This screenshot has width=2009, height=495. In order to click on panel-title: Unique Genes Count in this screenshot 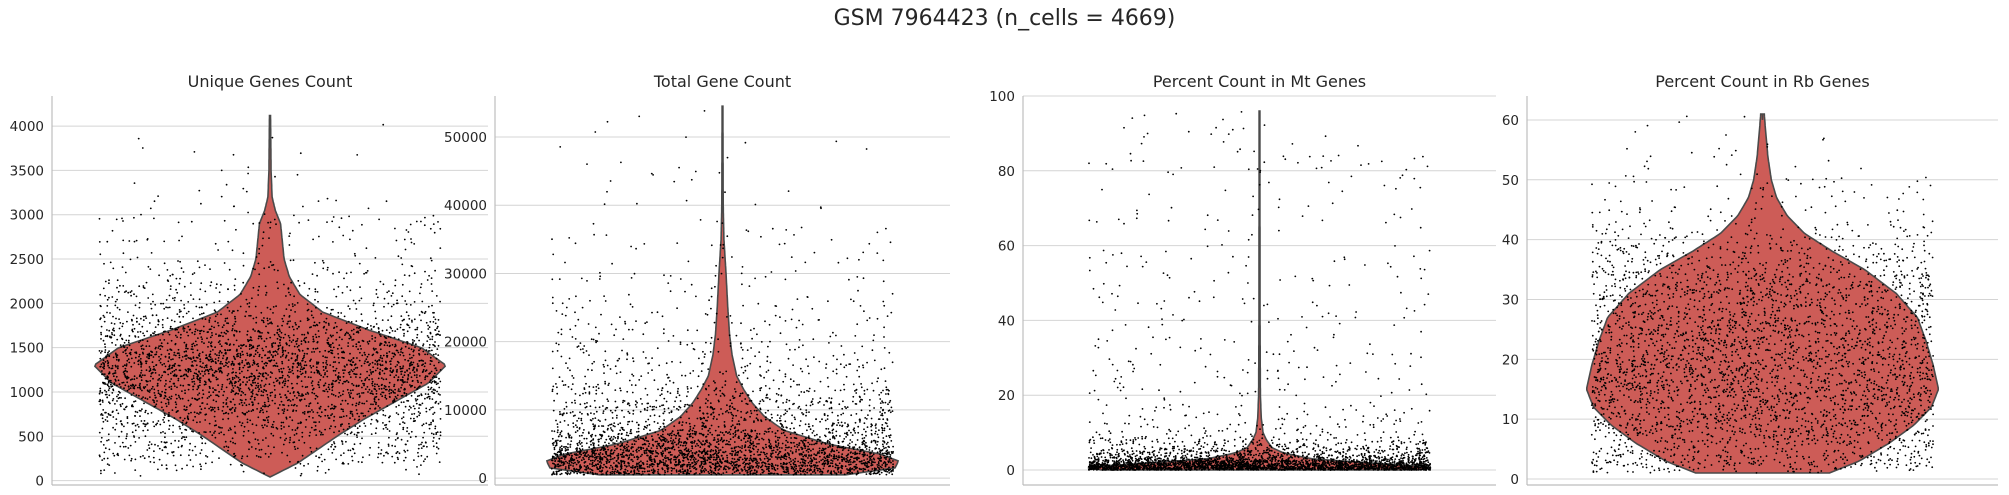, I will do `click(270, 81)`.